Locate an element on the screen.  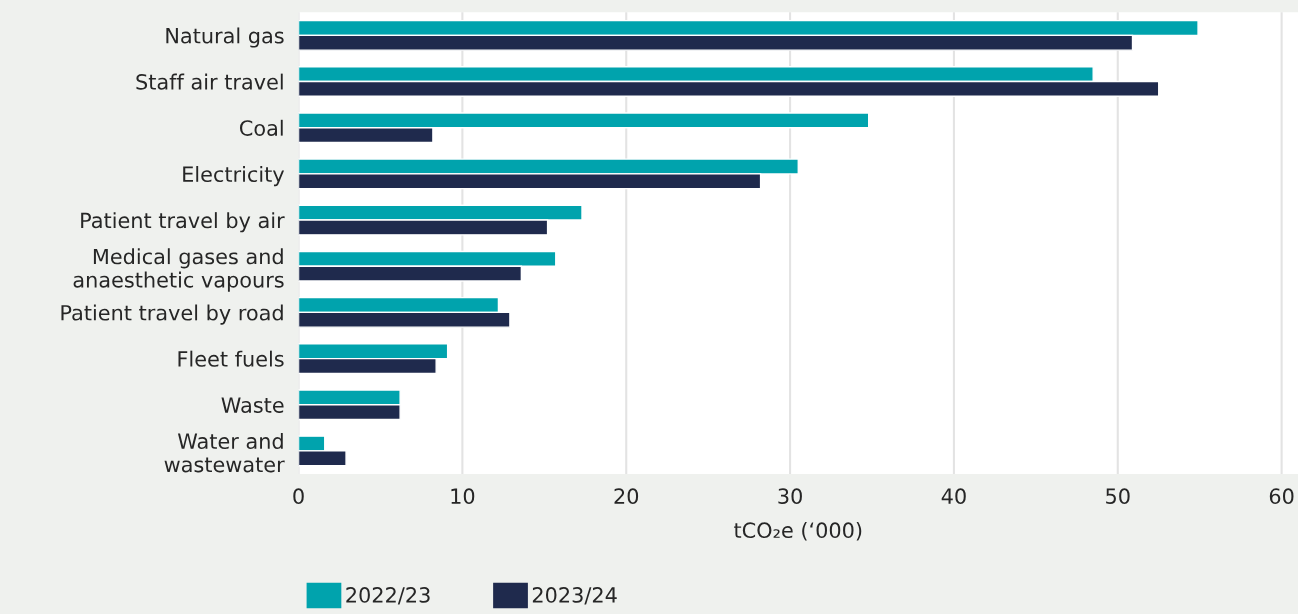
y-tick-label: Fleet fuels is located at coordinates (231, 358).